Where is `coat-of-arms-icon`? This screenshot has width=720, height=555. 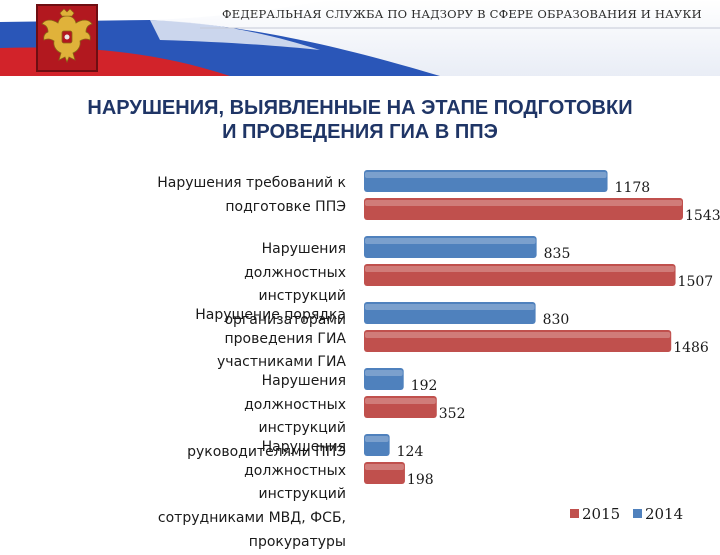 coat-of-arms-icon is located at coordinates (67, 38).